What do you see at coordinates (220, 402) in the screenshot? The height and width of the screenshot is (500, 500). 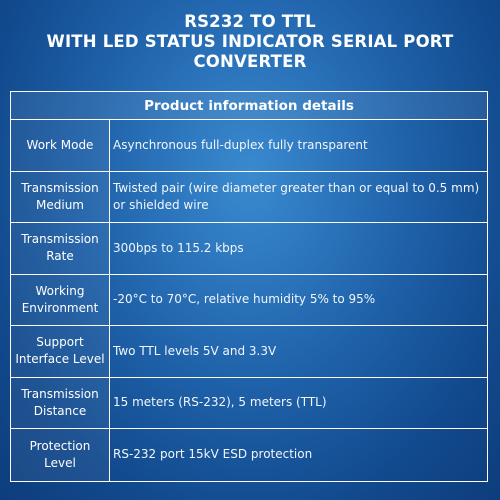 I see `row-value: 15 meters (RS-232), 5 meters (TTL)` at bounding box center [220, 402].